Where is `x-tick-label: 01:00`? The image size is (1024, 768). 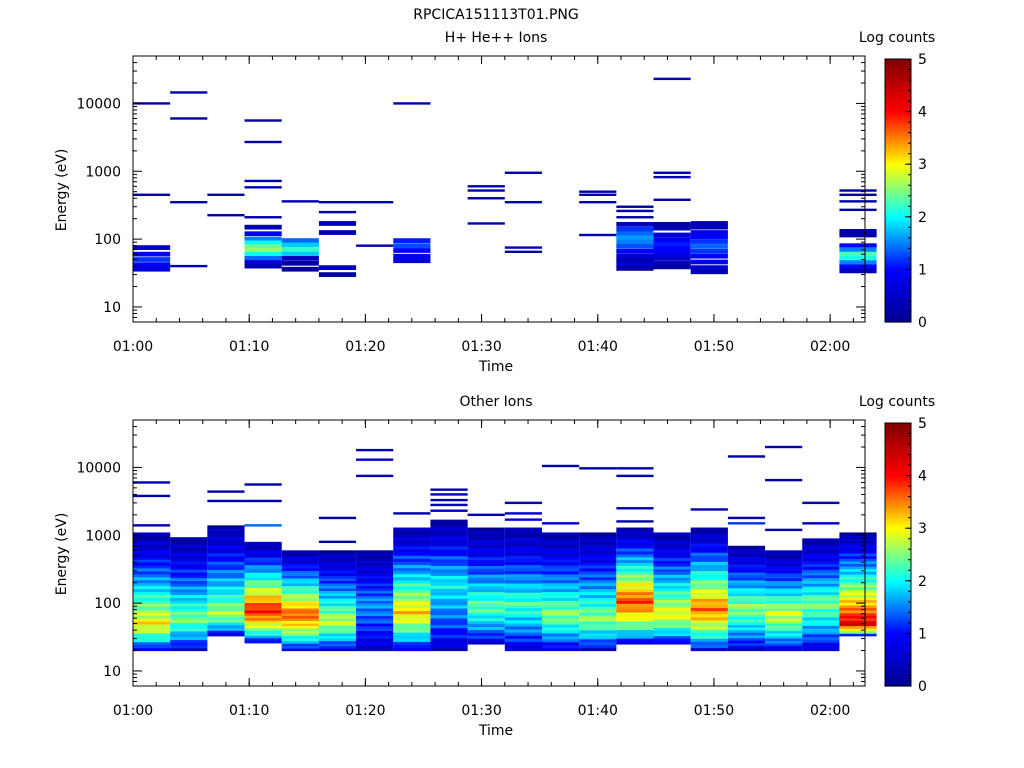 x-tick-label: 01:00 is located at coordinates (133, 711).